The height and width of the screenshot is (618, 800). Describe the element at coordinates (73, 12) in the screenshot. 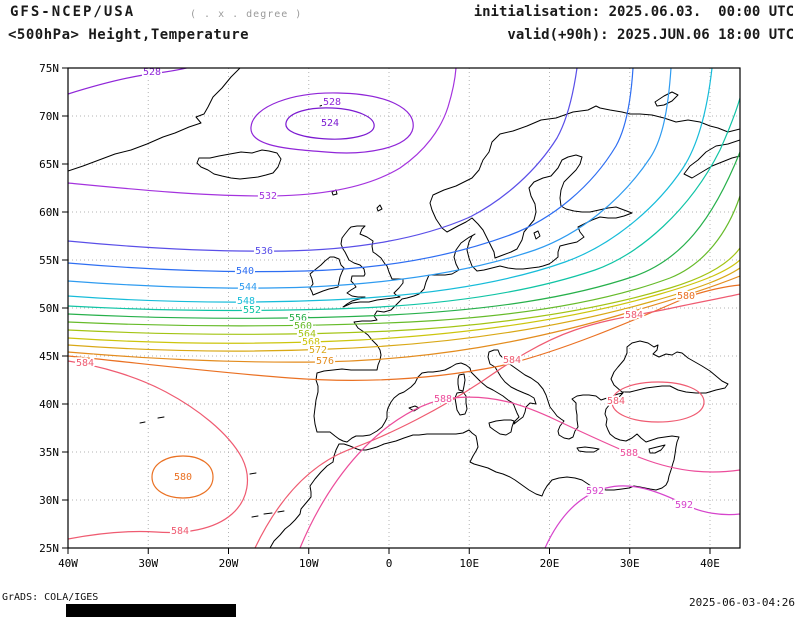

I see `model-title: GFS-NCEP/USA` at that location.